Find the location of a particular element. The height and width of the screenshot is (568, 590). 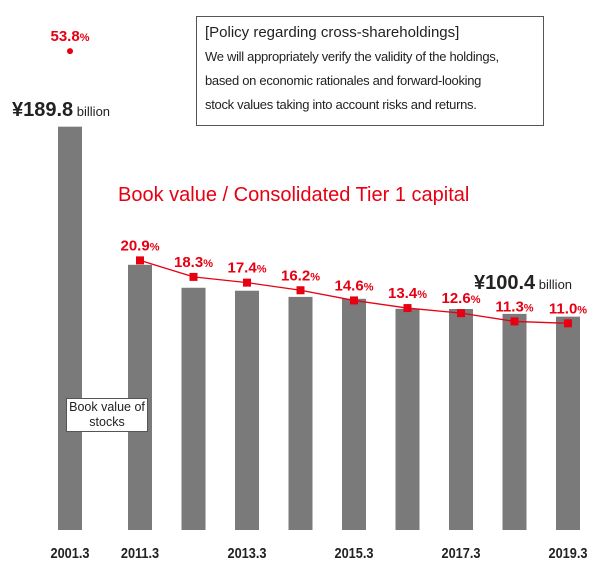

line-value-label: 11.0% is located at coordinates (568, 308).